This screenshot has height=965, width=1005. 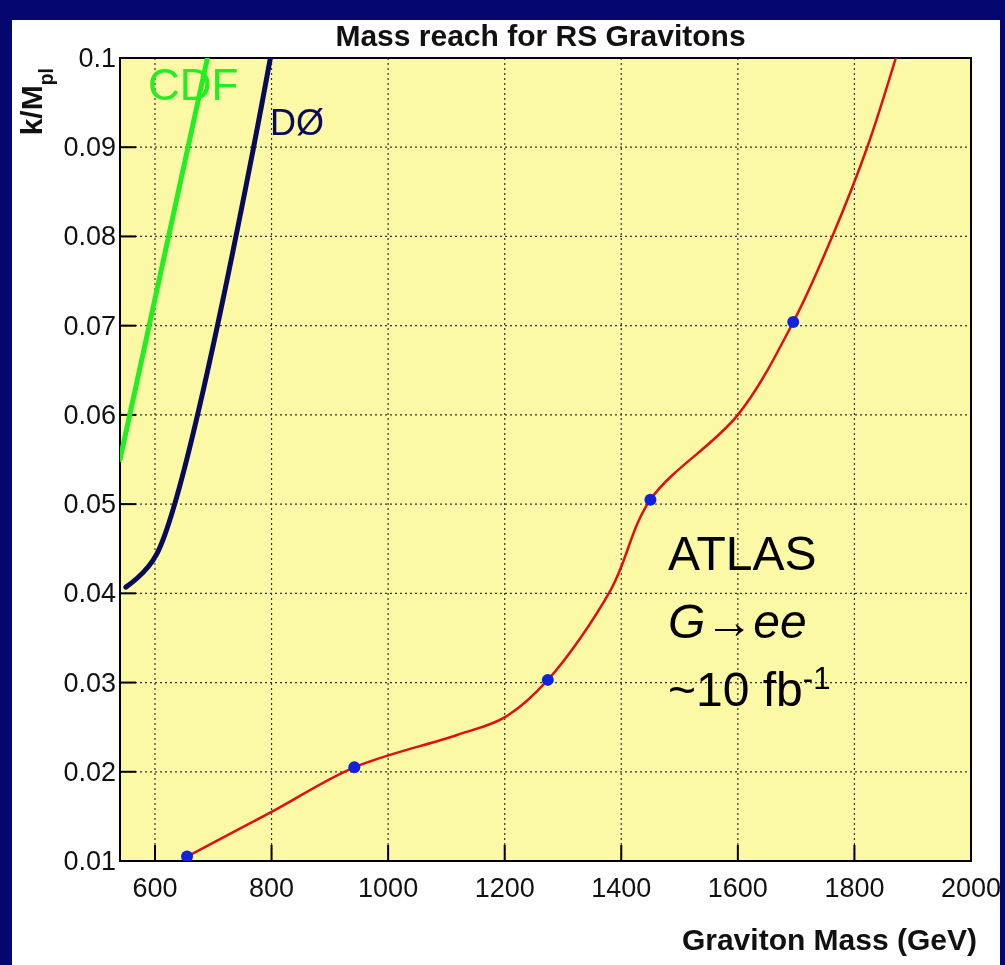 I want to click on x-tick-label: 1200, so click(x=504, y=888).